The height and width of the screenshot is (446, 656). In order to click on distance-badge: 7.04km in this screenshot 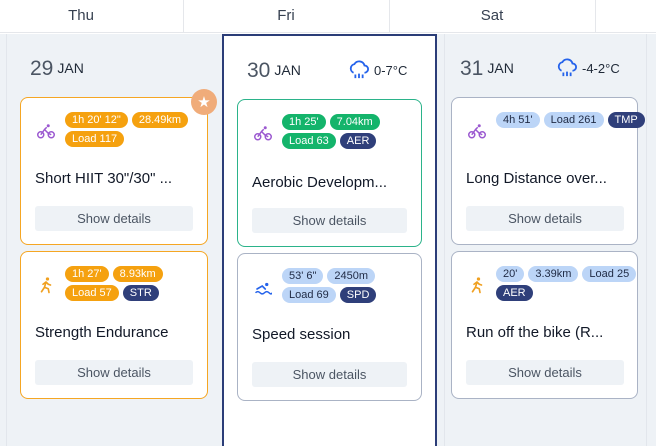, I will do `click(354, 122)`.